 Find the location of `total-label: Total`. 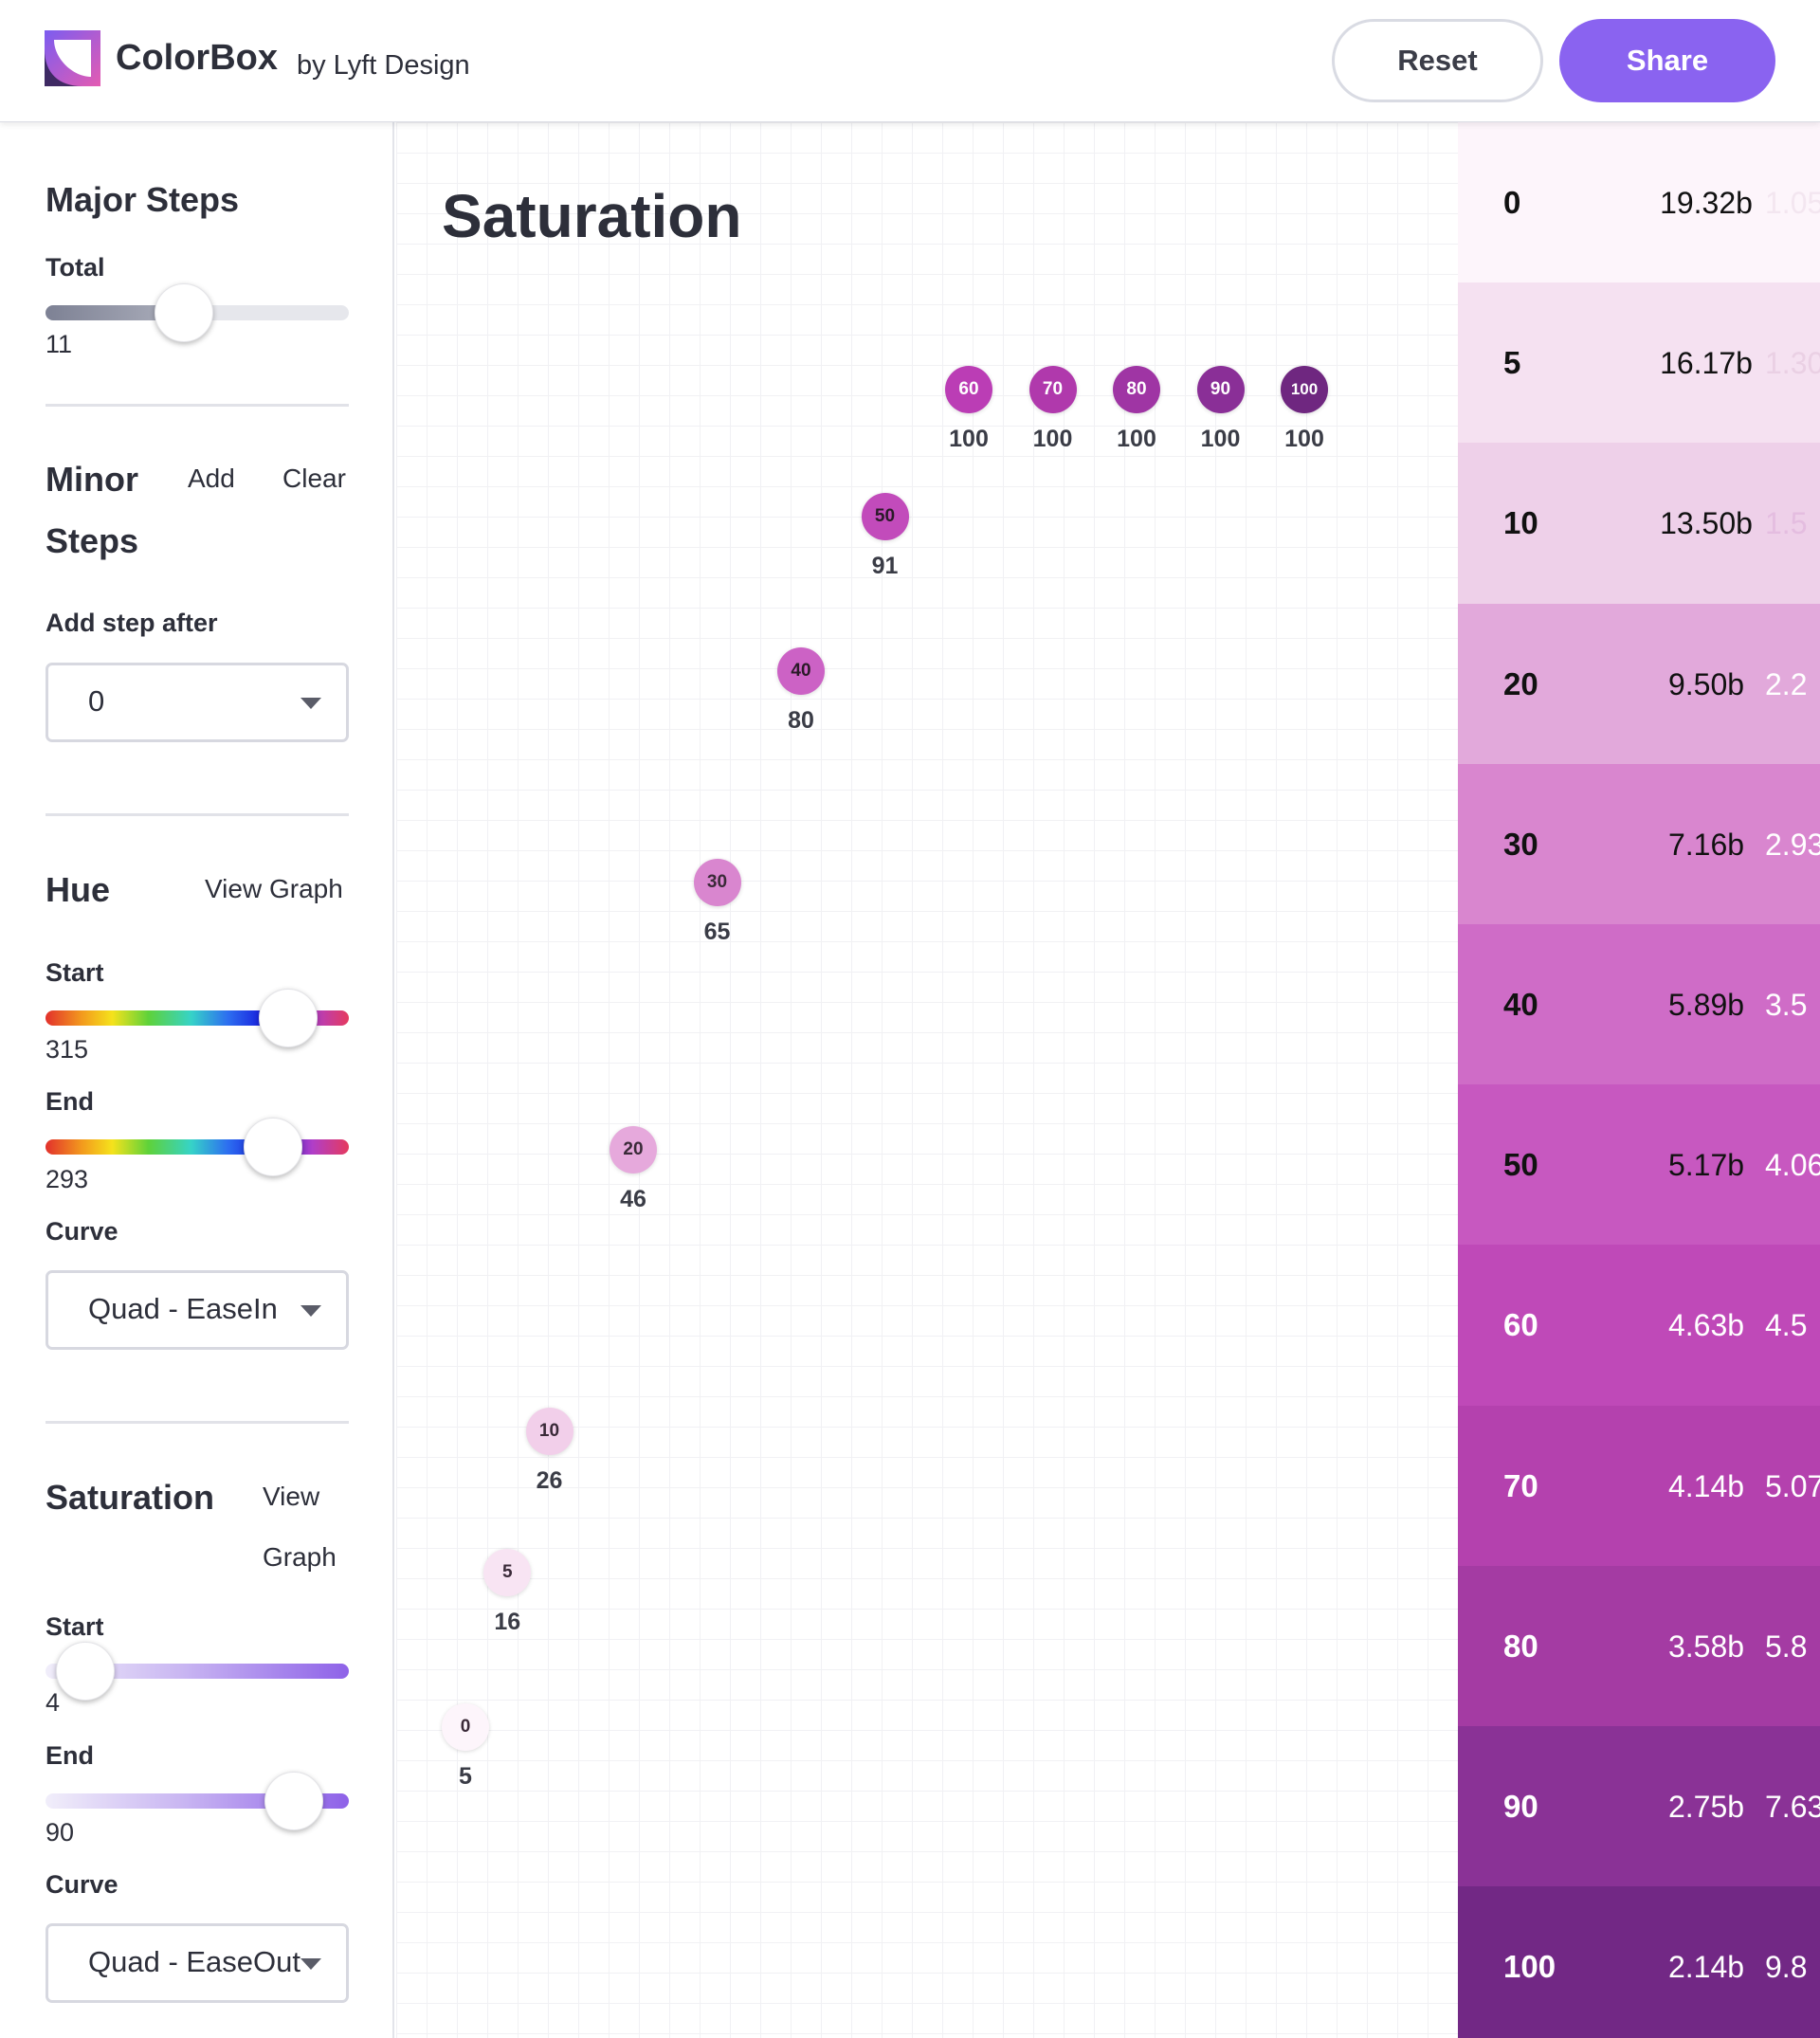

total-label: Total is located at coordinates (75, 267).